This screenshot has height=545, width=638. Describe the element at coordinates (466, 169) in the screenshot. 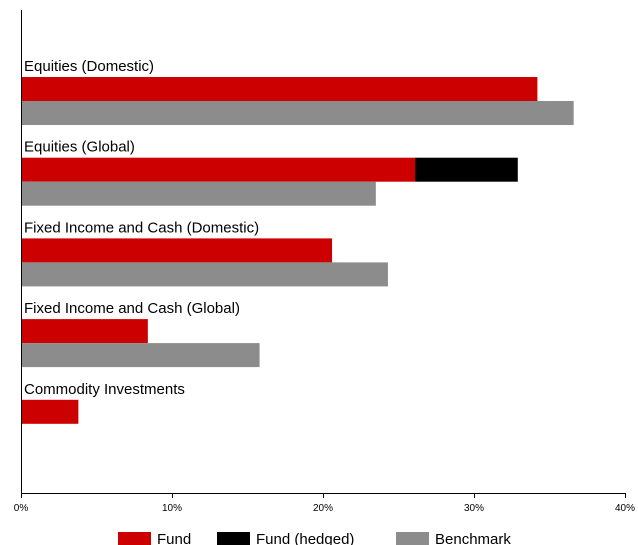

I see `bar-fund-hedged-equities-global` at that location.